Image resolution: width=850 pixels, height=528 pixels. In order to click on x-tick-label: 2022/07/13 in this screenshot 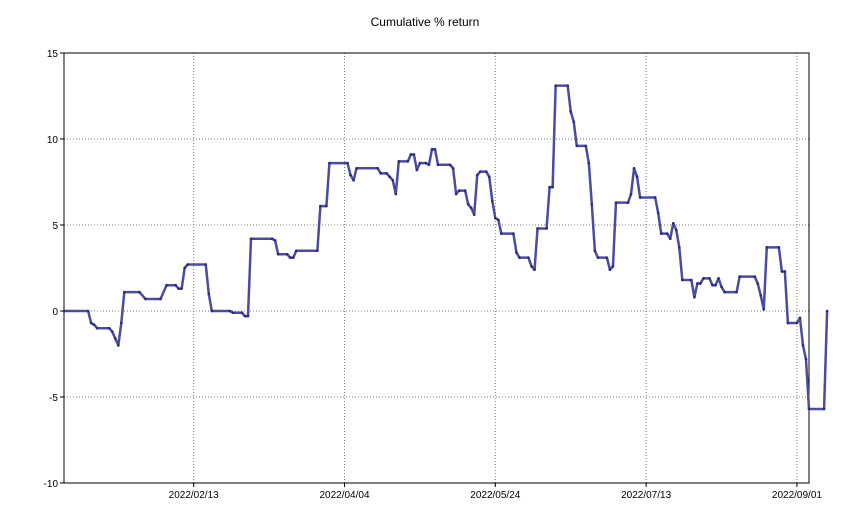, I will do `click(646, 495)`.